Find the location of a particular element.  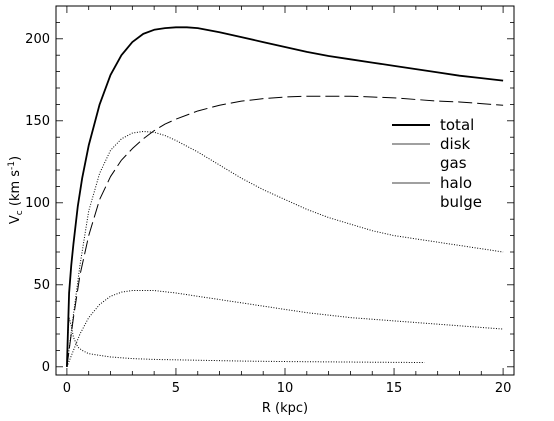

y-tick-label: 200 is located at coordinates (37, 39).